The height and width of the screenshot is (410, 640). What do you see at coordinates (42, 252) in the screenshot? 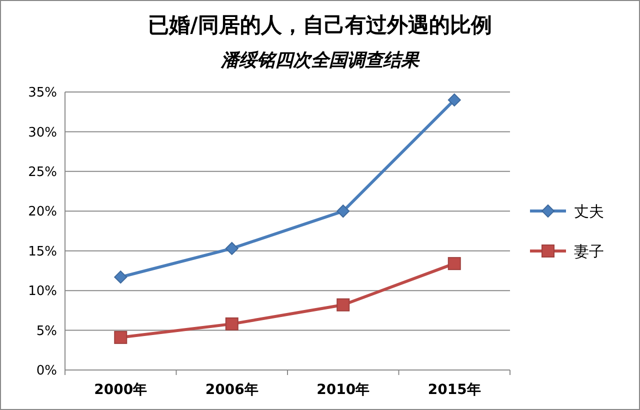
I see `y-tick-label: 15%` at bounding box center [42, 252].